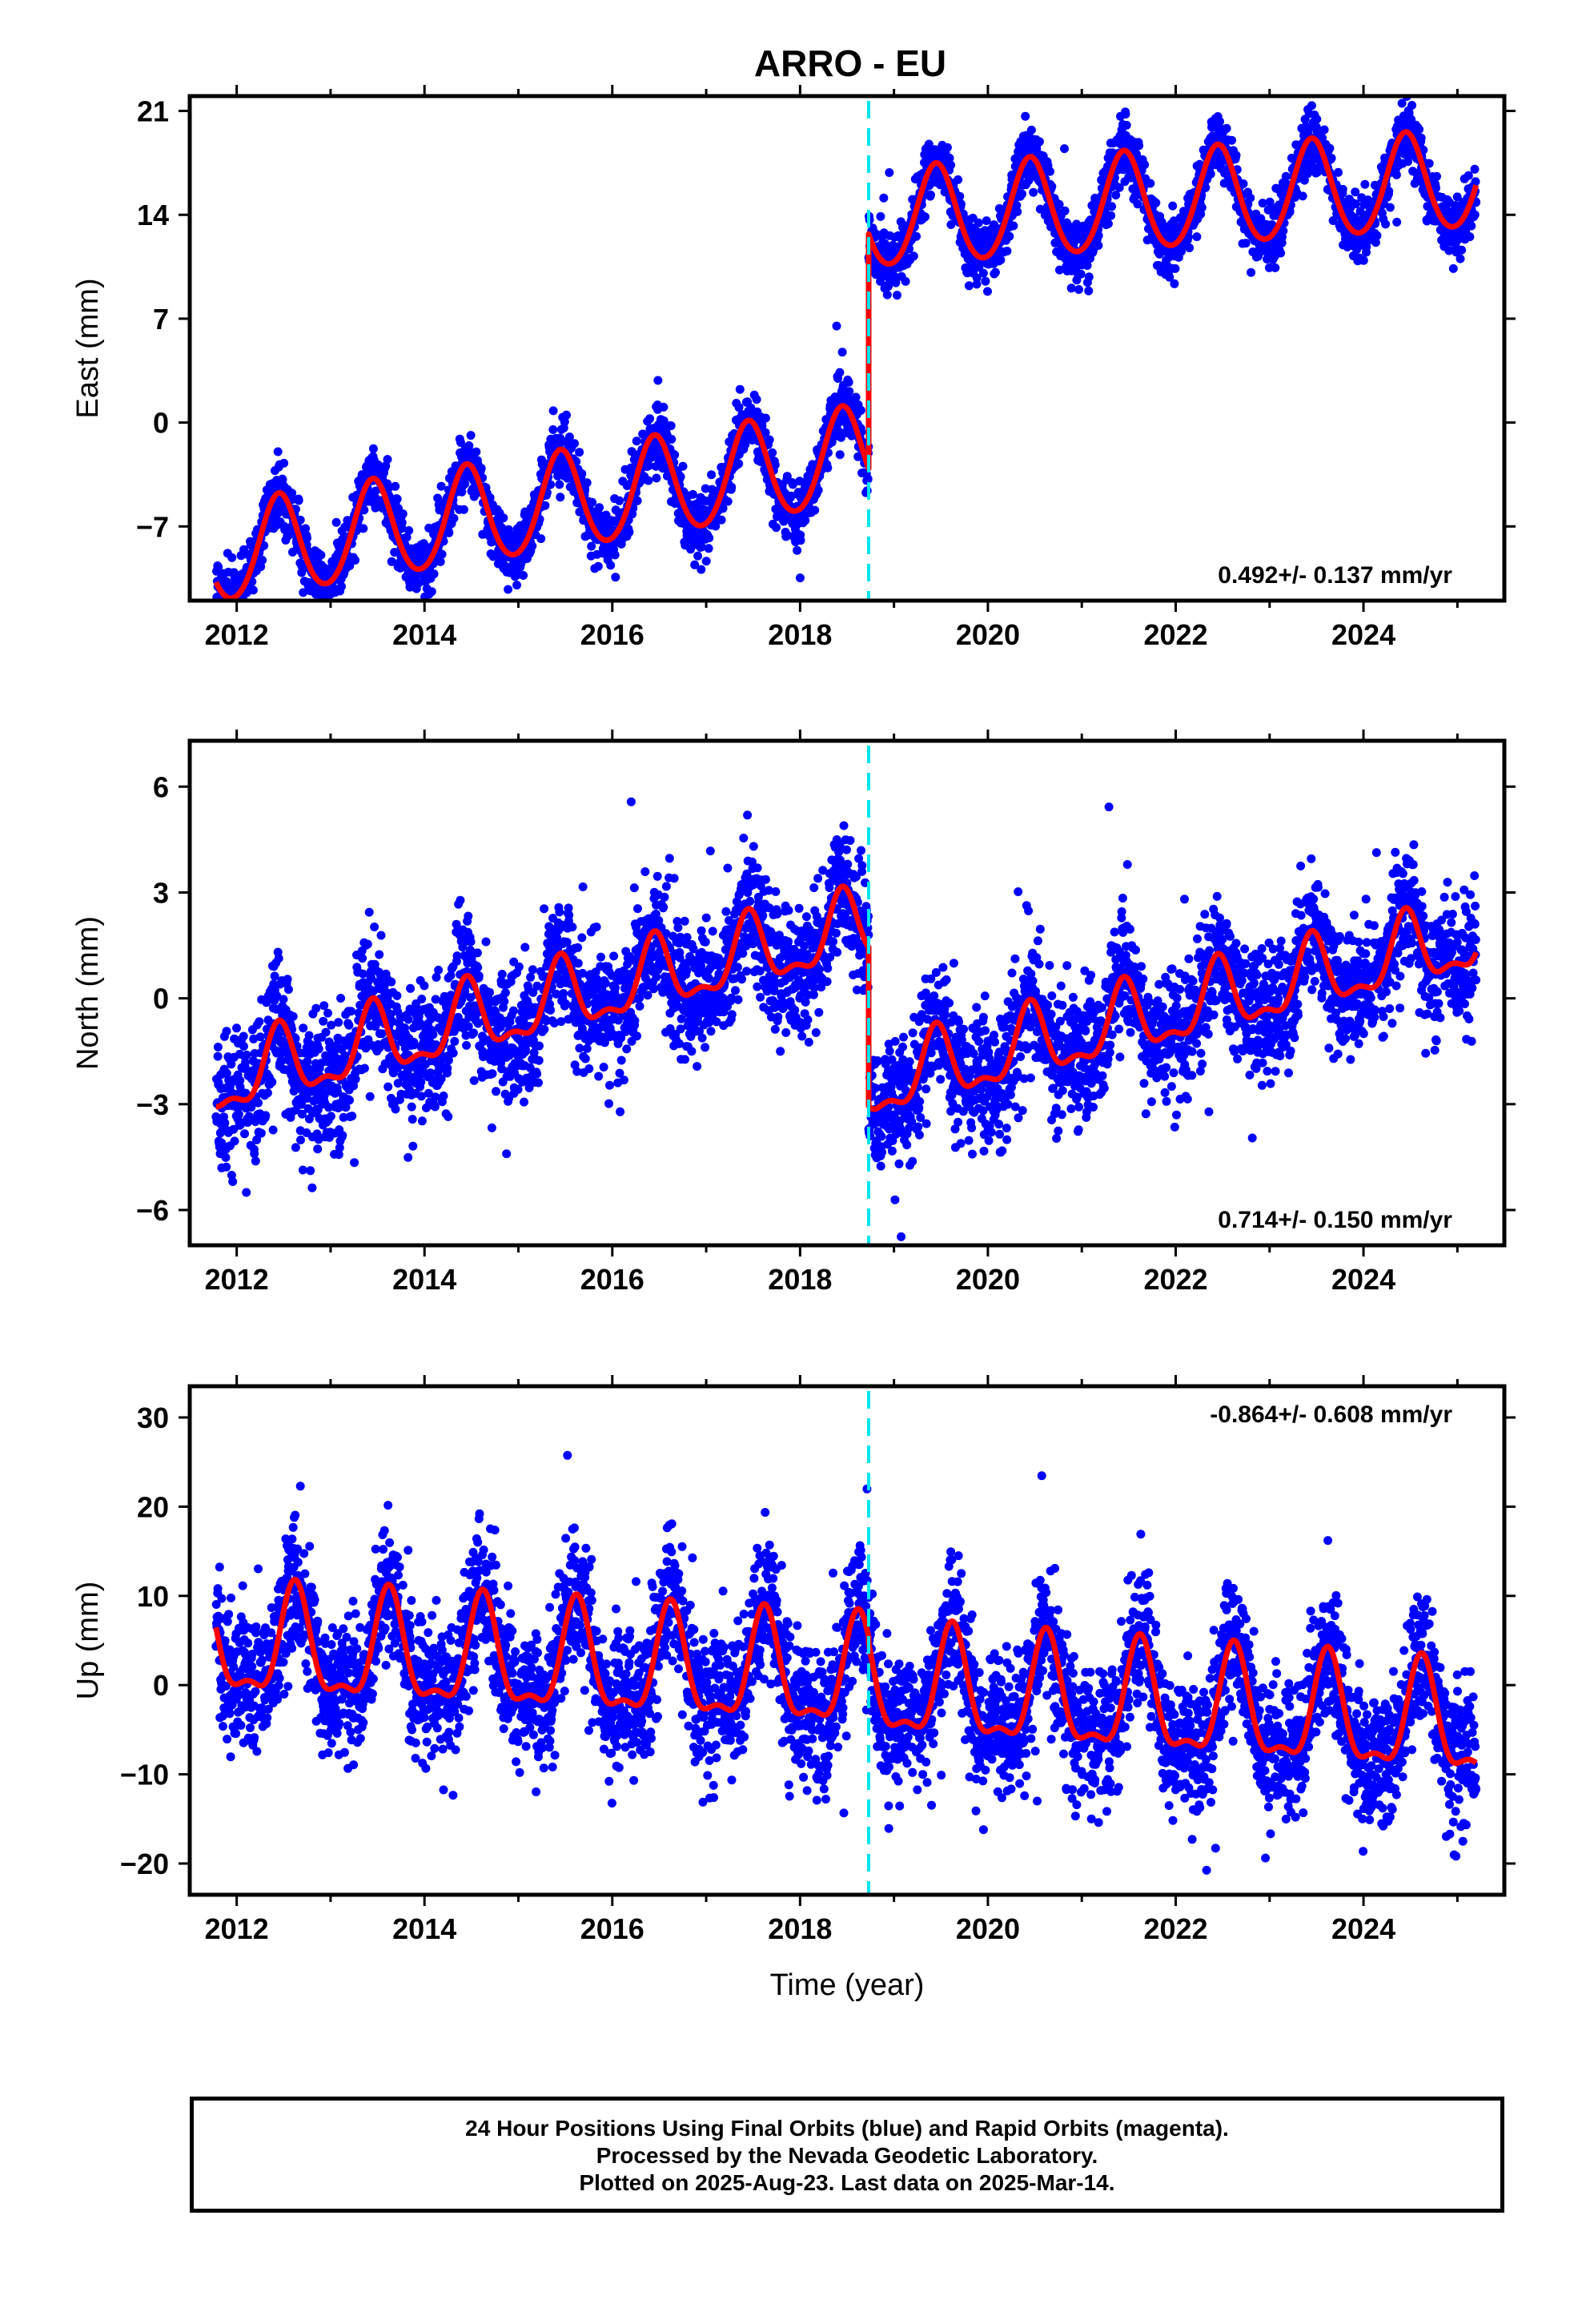 The image size is (1582, 2324). What do you see at coordinates (988, 634) in the screenshot?
I see `east-x-tick-label: 2020` at bounding box center [988, 634].